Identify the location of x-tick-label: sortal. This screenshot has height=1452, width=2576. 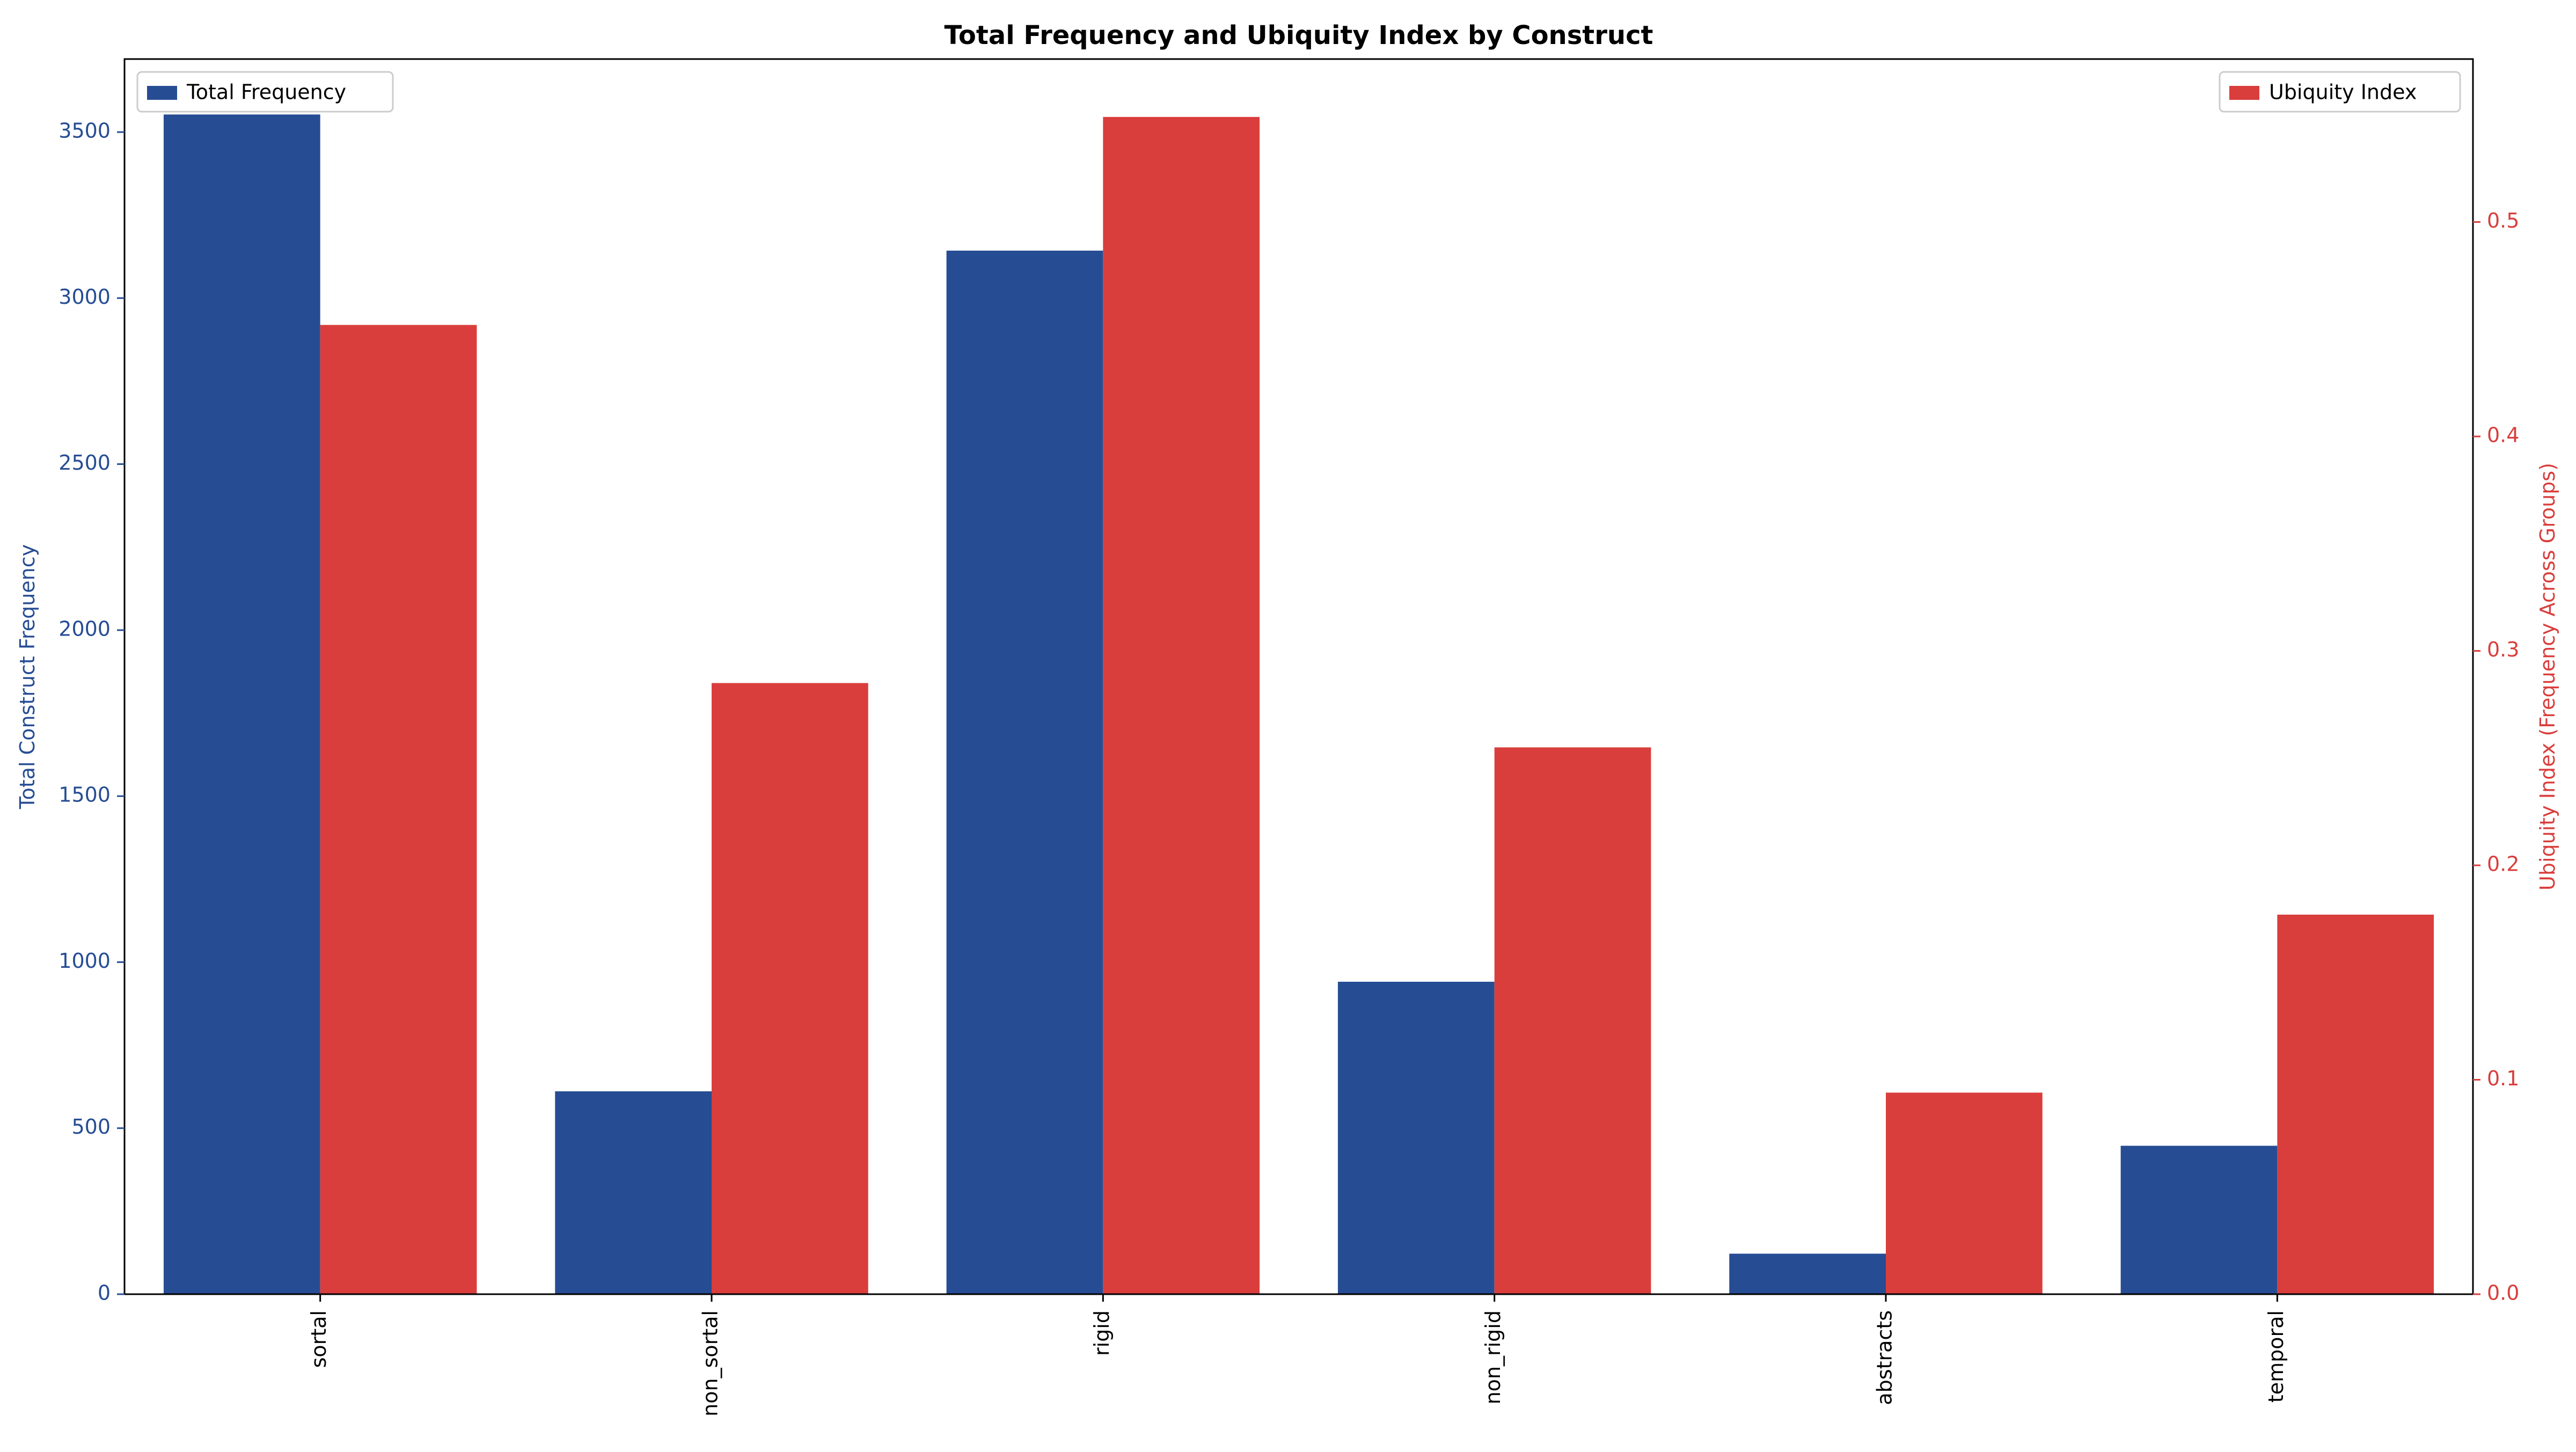
(319, 1339).